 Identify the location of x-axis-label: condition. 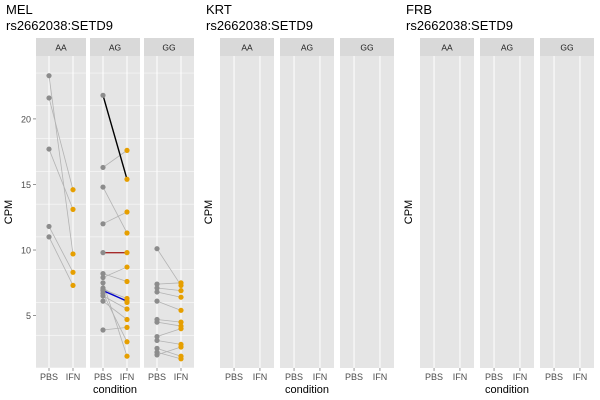
(115, 390).